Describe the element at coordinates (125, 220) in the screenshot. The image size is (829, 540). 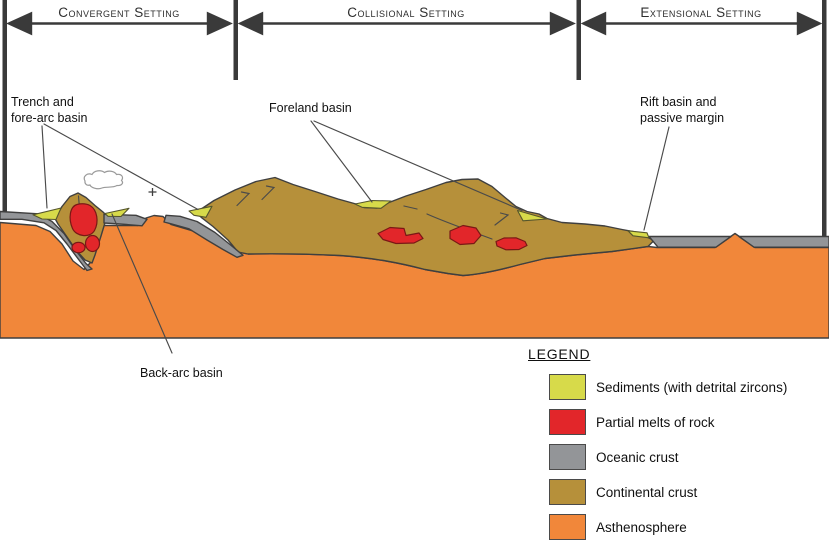
I see `oceanic-slab-backarc` at that location.